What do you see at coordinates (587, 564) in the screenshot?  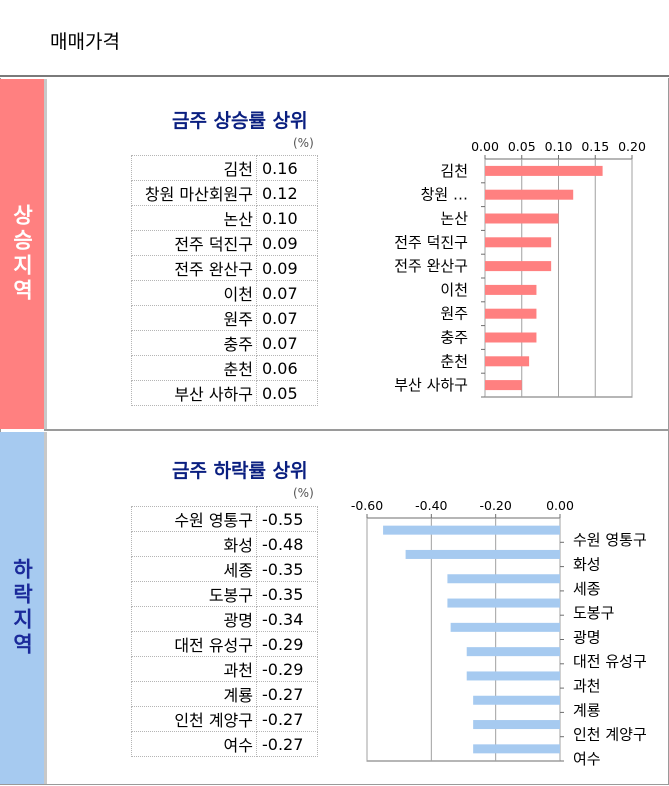 I see `category-label: 화성` at bounding box center [587, 564].